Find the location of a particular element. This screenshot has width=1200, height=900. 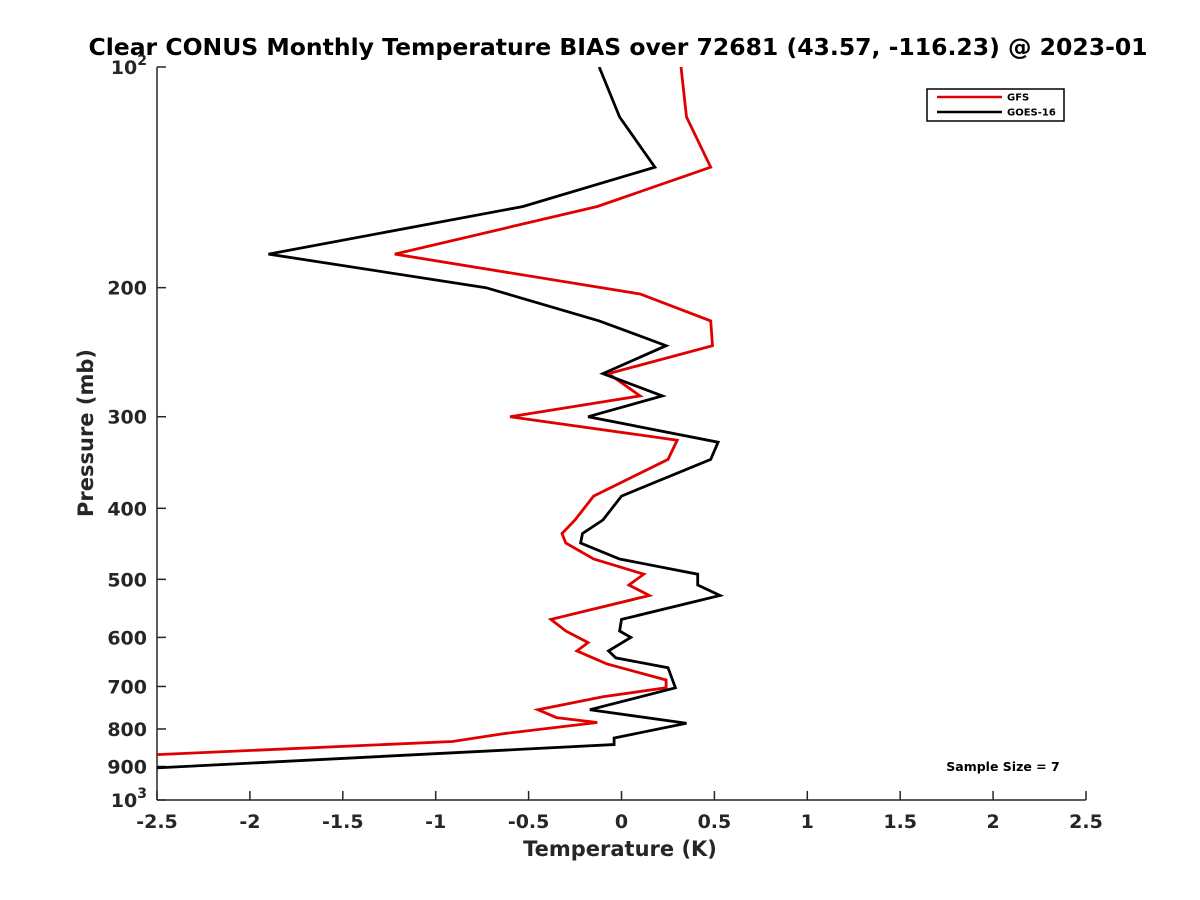

x-tick-label: -1 is located at coordinates (435, 822).